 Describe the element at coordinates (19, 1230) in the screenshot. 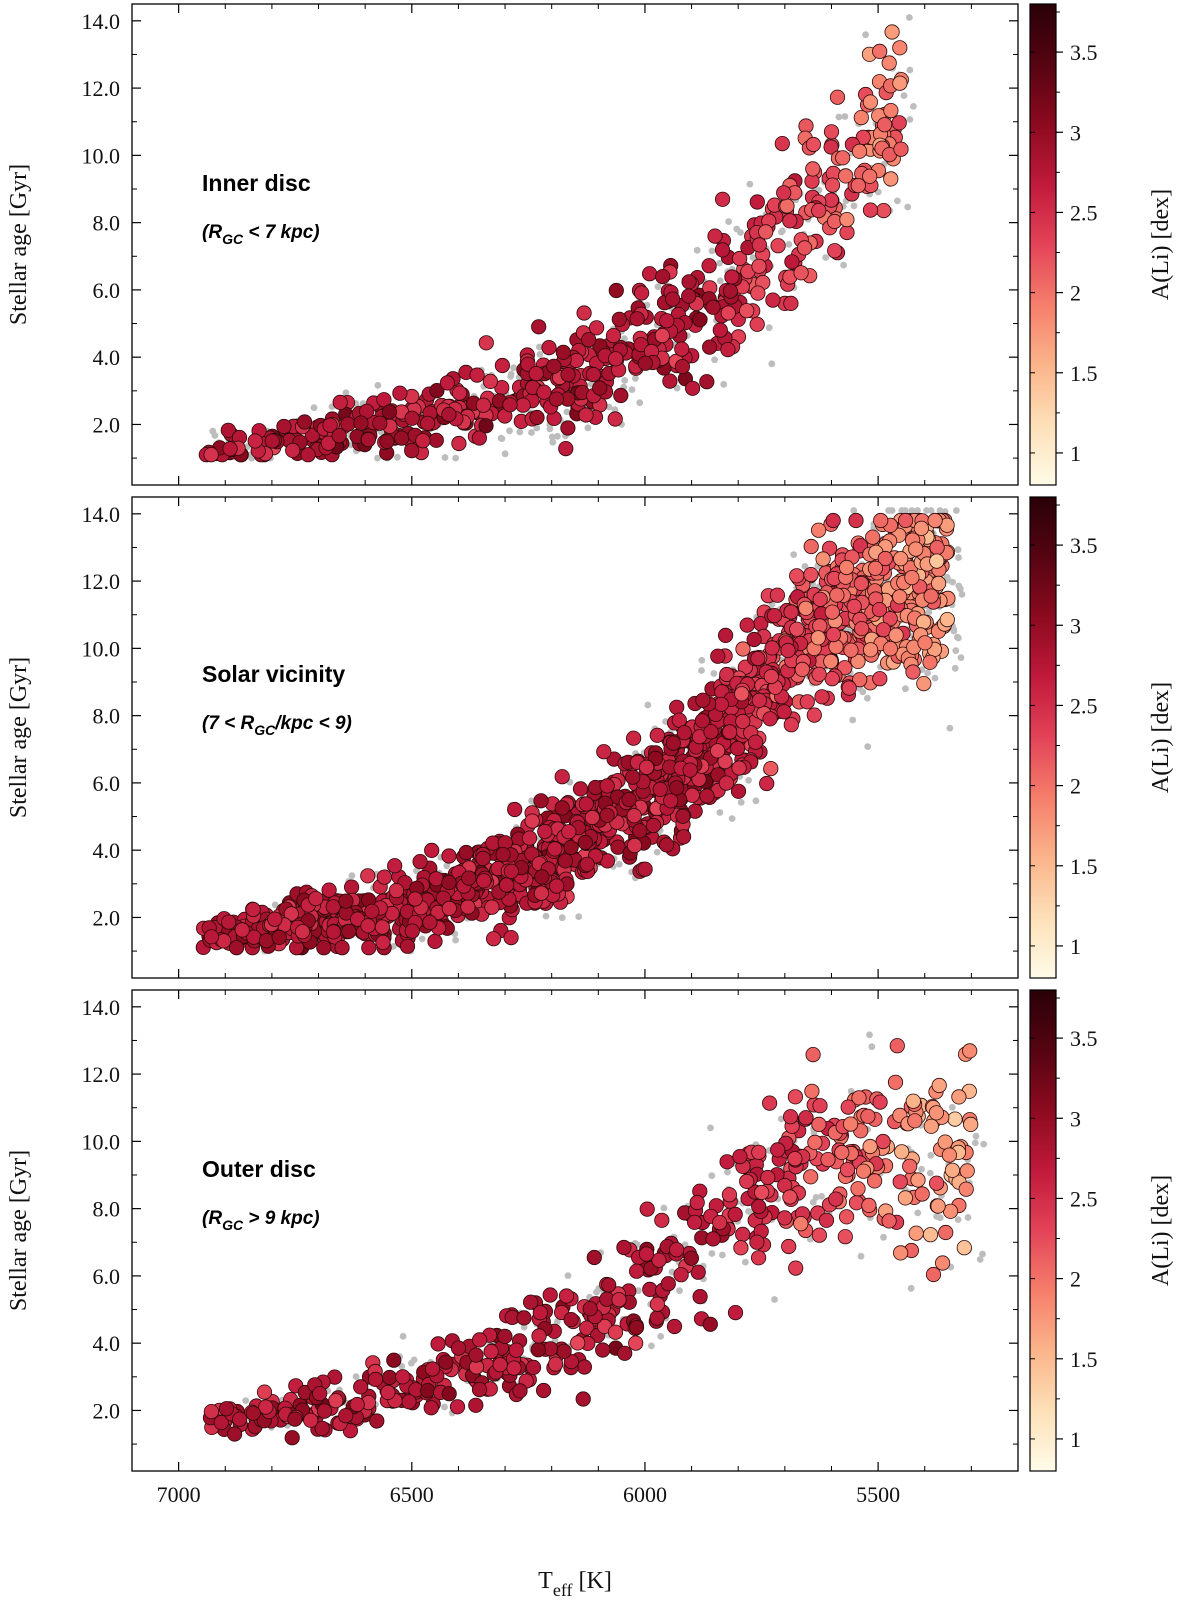

I see `y-axis-title: Stellar age [Gyr]` at that location.